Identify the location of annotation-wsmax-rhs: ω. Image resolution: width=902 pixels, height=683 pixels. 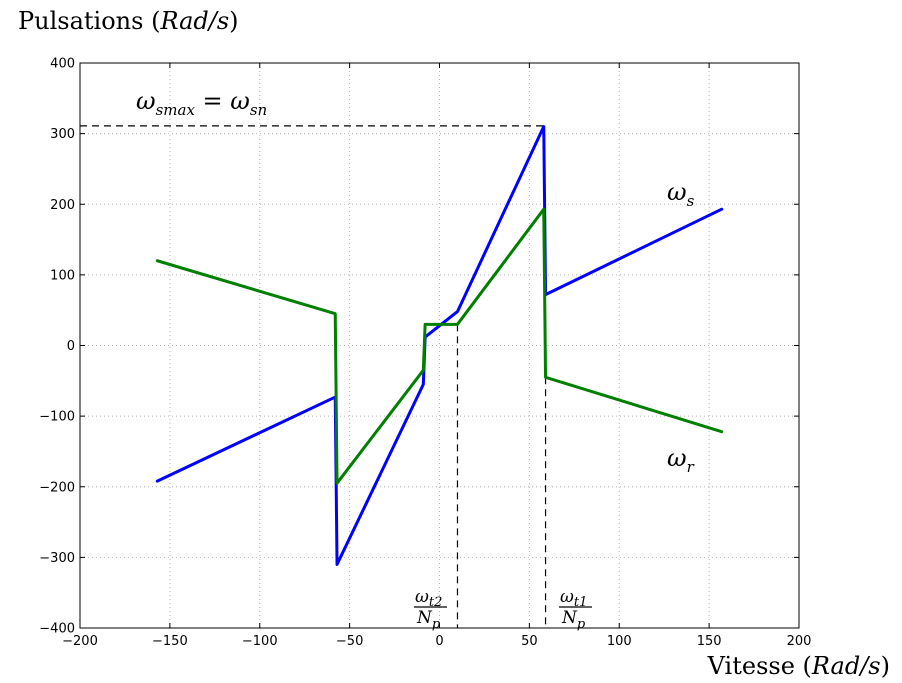
(240, 101).